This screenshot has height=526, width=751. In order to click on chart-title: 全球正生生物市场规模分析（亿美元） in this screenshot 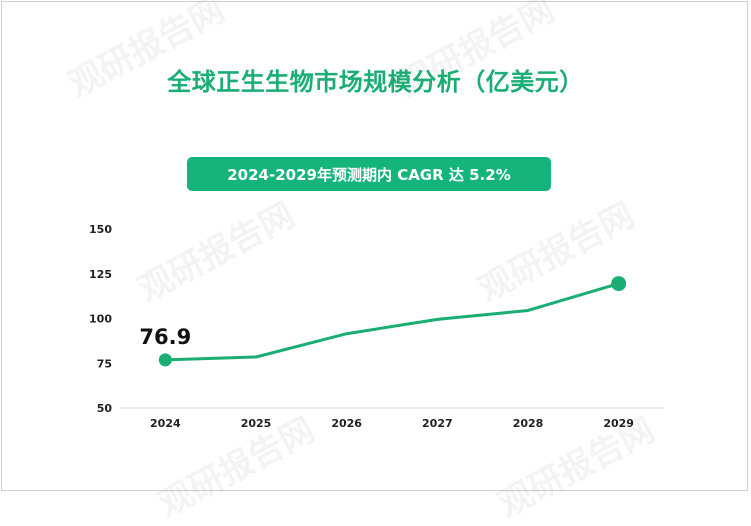, I will do `click(375, 82)`.